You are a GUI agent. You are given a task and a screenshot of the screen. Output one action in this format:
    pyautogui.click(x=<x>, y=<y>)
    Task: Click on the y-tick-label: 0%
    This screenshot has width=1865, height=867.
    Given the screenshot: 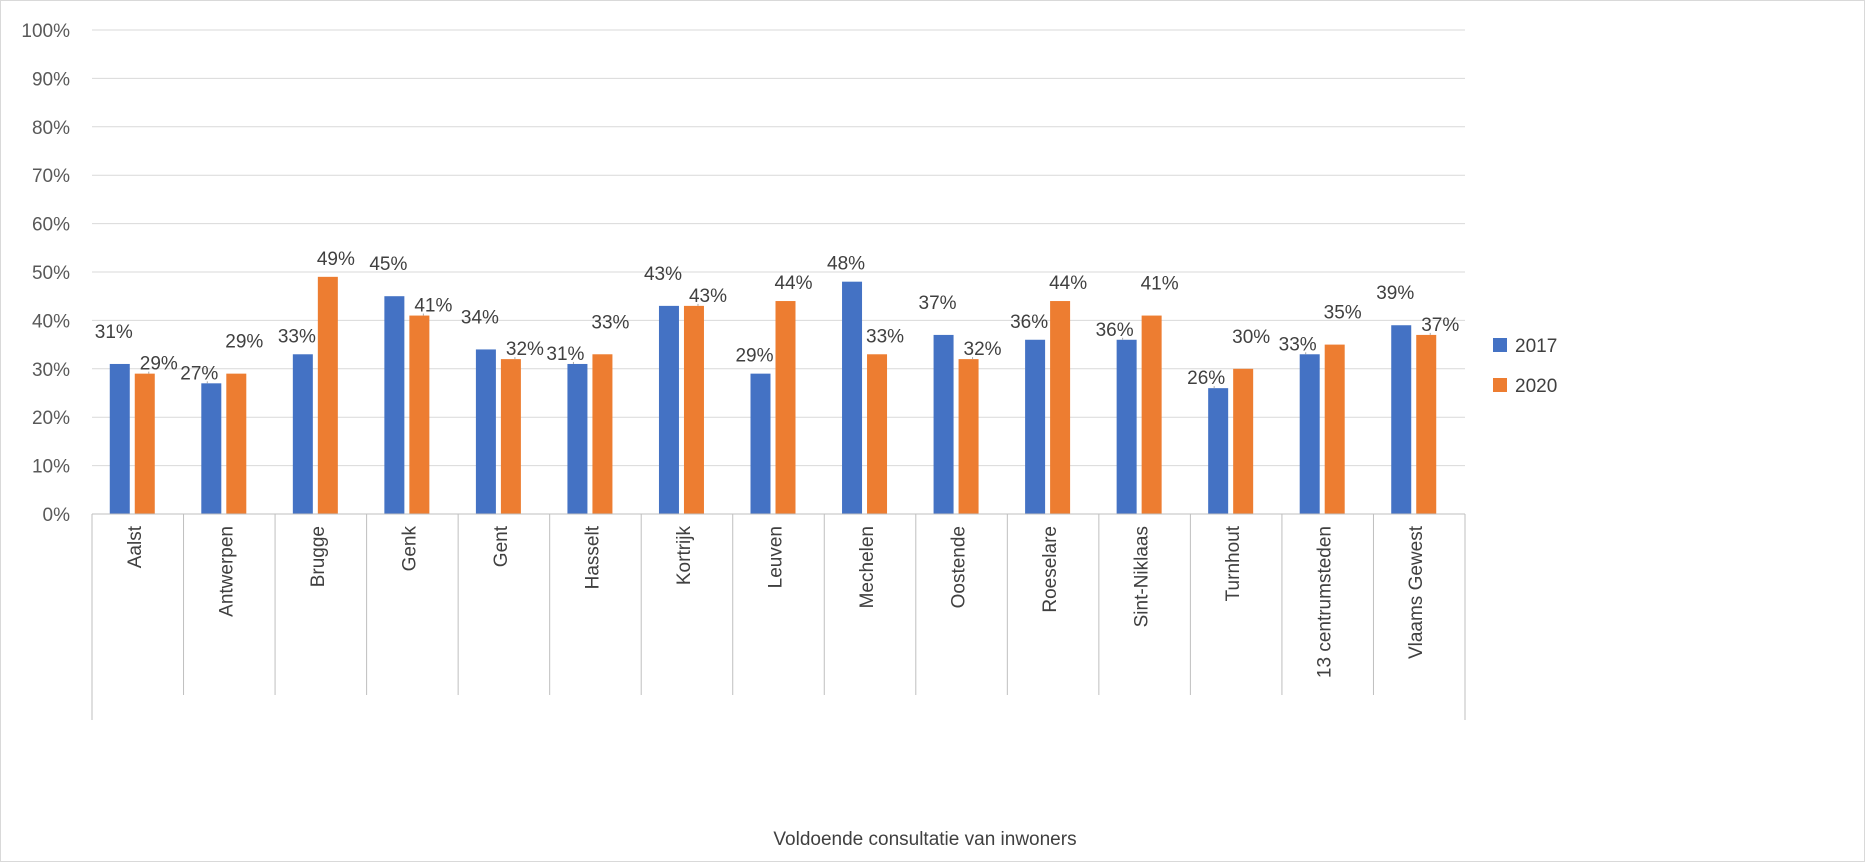 What is the action you would take?
    pyautogui.click(x=57, y=515)
    